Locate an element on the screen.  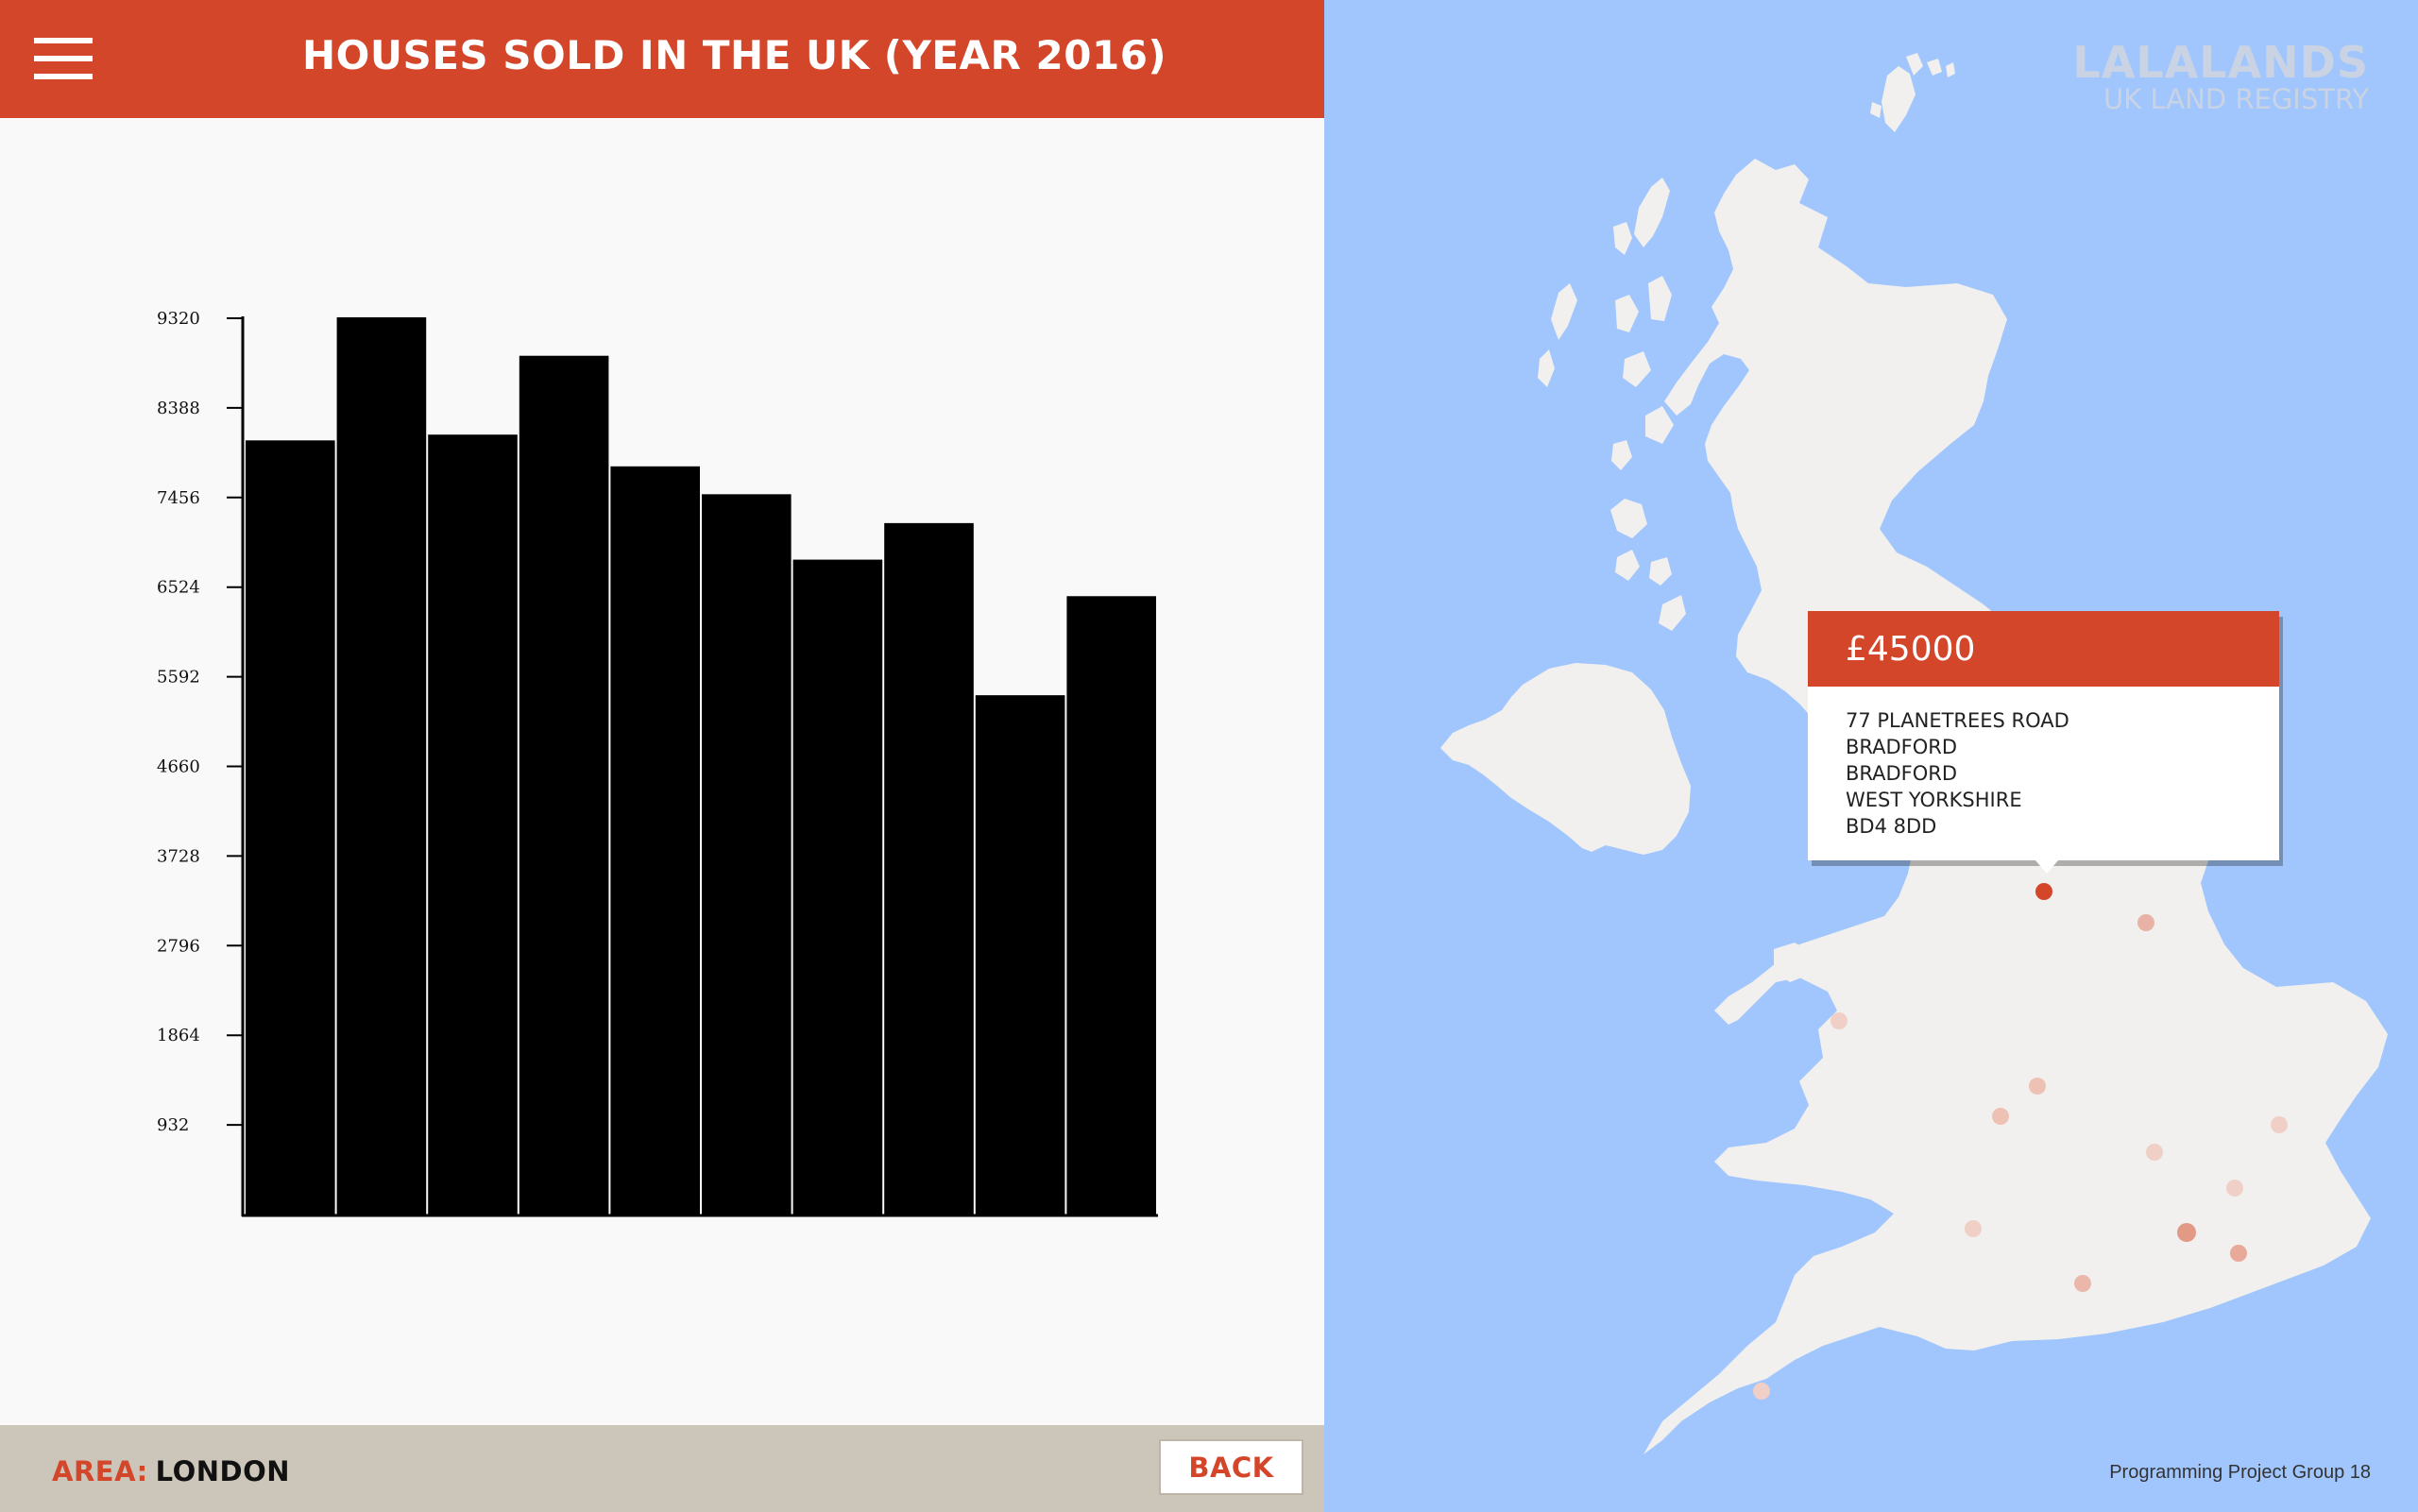
y-tick-label: 8388 is located at coordinates (179, 408).